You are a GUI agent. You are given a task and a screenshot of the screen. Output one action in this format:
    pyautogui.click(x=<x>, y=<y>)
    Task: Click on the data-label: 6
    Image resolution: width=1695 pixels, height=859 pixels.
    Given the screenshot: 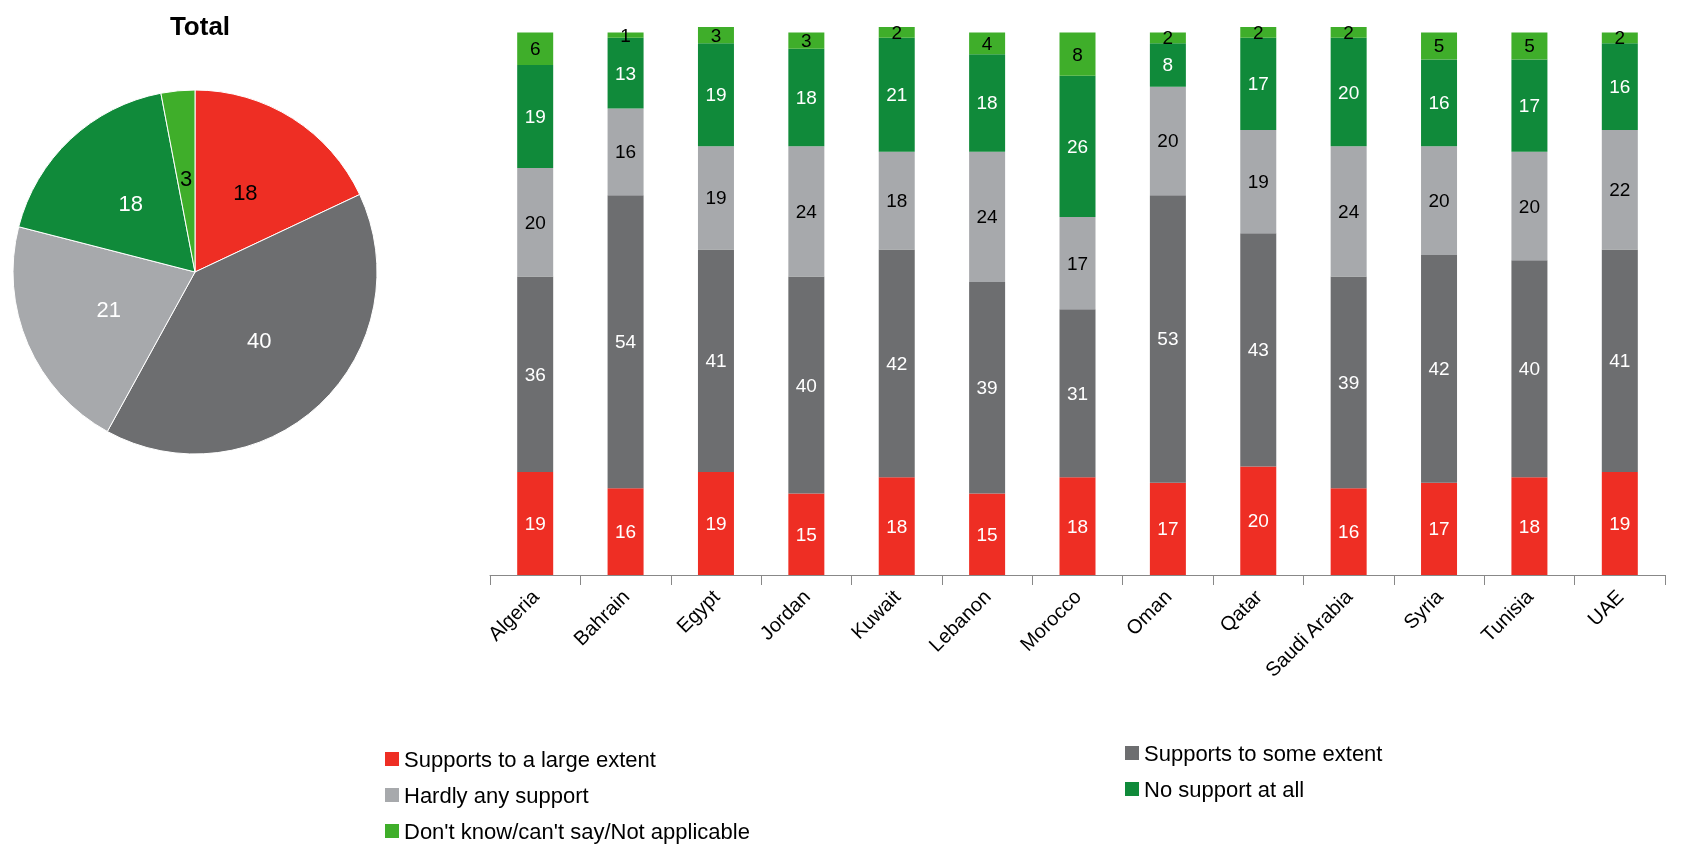 What is the action you would take?
    pyautogui.click(x=535, y=49)
    